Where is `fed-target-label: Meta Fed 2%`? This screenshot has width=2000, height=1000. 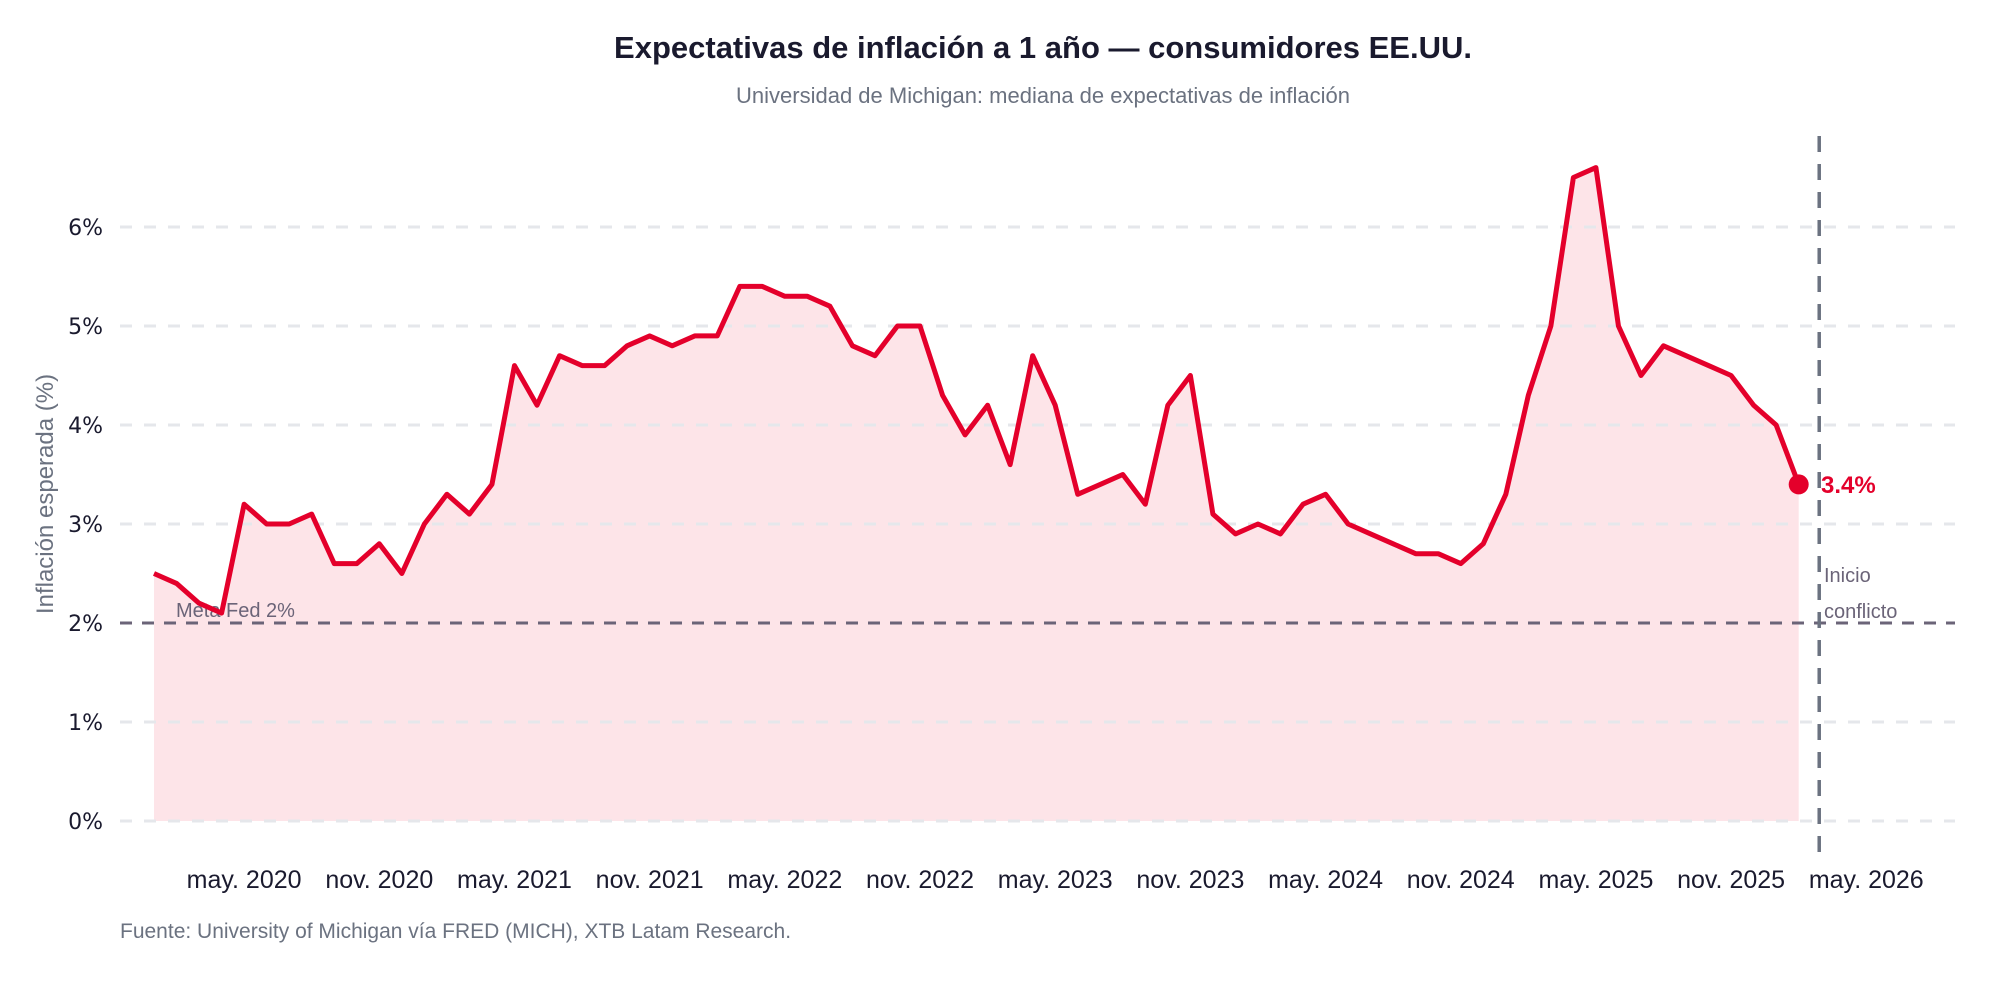 fed-target-label: Meta Fed 2% is located at coordinates (235, 611).